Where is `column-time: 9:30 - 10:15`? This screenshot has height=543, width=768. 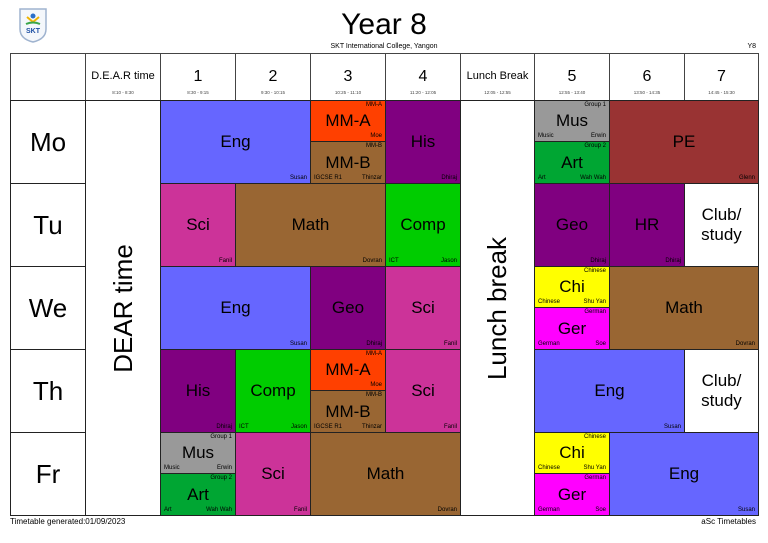
column-time: 9:30 - 10:15 is located at coordinates (273, 92).